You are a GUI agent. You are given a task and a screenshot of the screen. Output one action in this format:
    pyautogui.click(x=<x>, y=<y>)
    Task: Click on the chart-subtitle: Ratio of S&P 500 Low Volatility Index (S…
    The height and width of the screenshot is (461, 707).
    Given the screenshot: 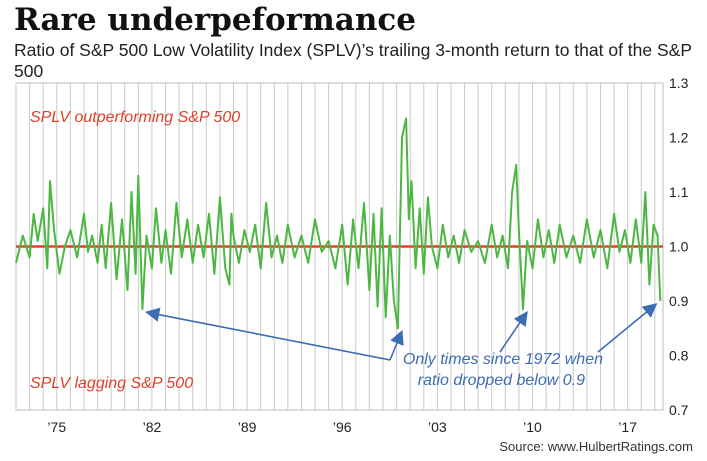 What is the action you would take?
    pyautogui.click(x=353, y=60)
    